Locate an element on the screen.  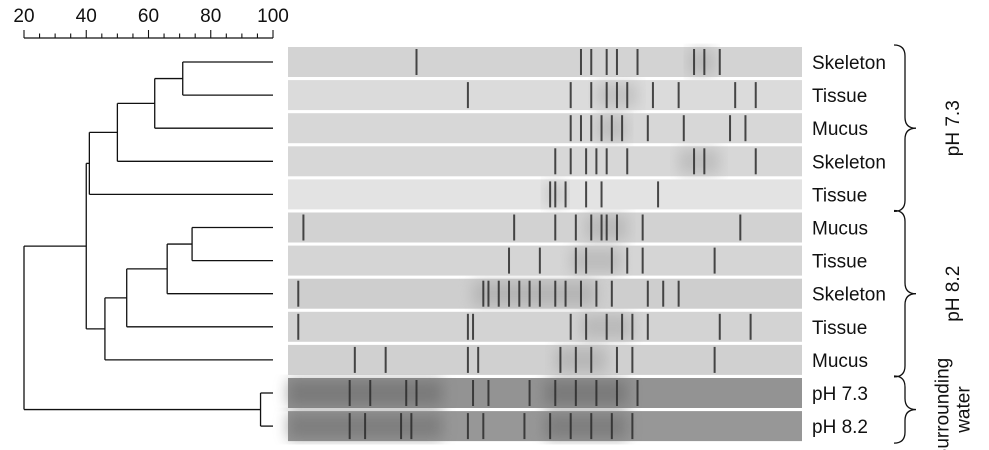
group-label: Surrounding is located at coordinates (943, 404).